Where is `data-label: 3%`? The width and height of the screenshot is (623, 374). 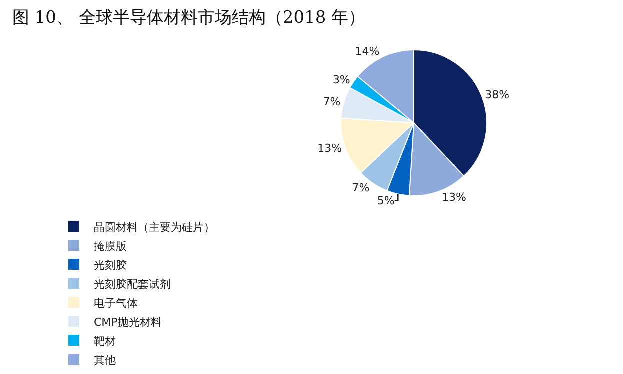
data-label: 3% is located at coordinates (341, 79).